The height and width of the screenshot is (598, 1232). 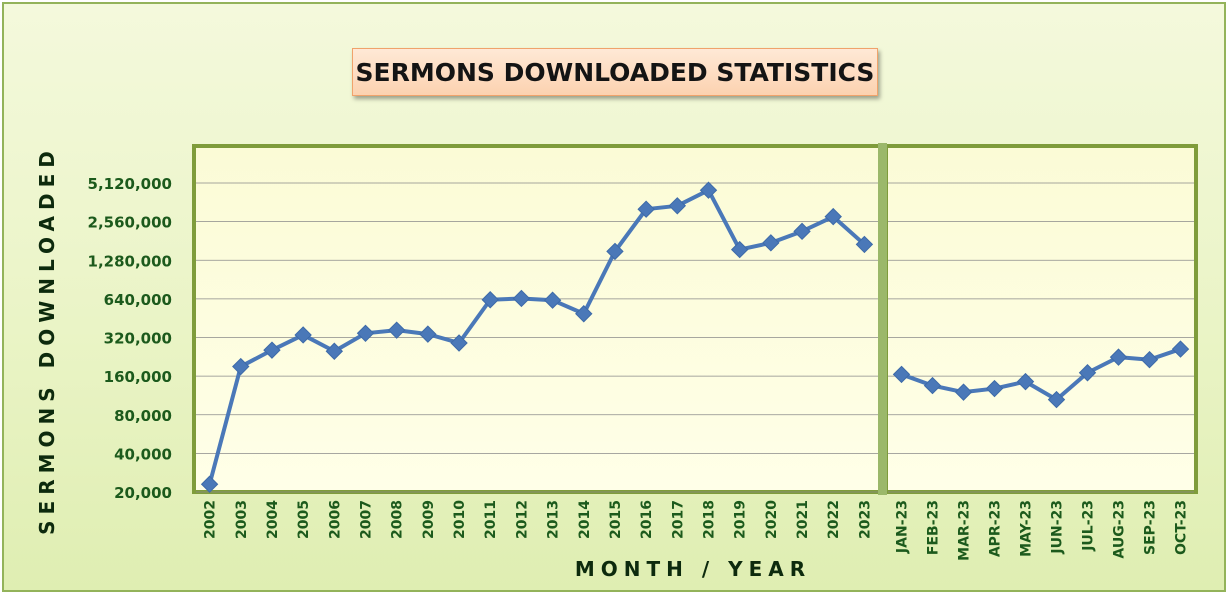 What do you see at coordinates (554, 519) in the screenshot?
I see `x-tick-label: 2013` at bounding box center [554, 519].